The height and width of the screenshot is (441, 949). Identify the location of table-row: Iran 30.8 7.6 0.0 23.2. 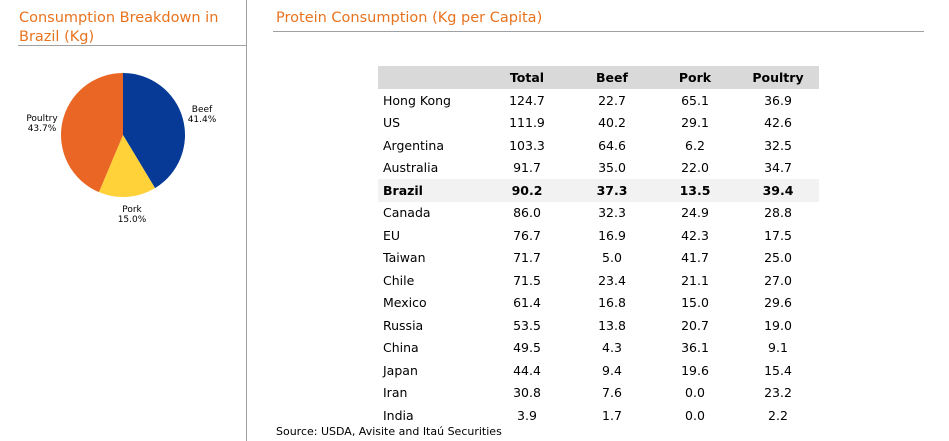
(598, 393).